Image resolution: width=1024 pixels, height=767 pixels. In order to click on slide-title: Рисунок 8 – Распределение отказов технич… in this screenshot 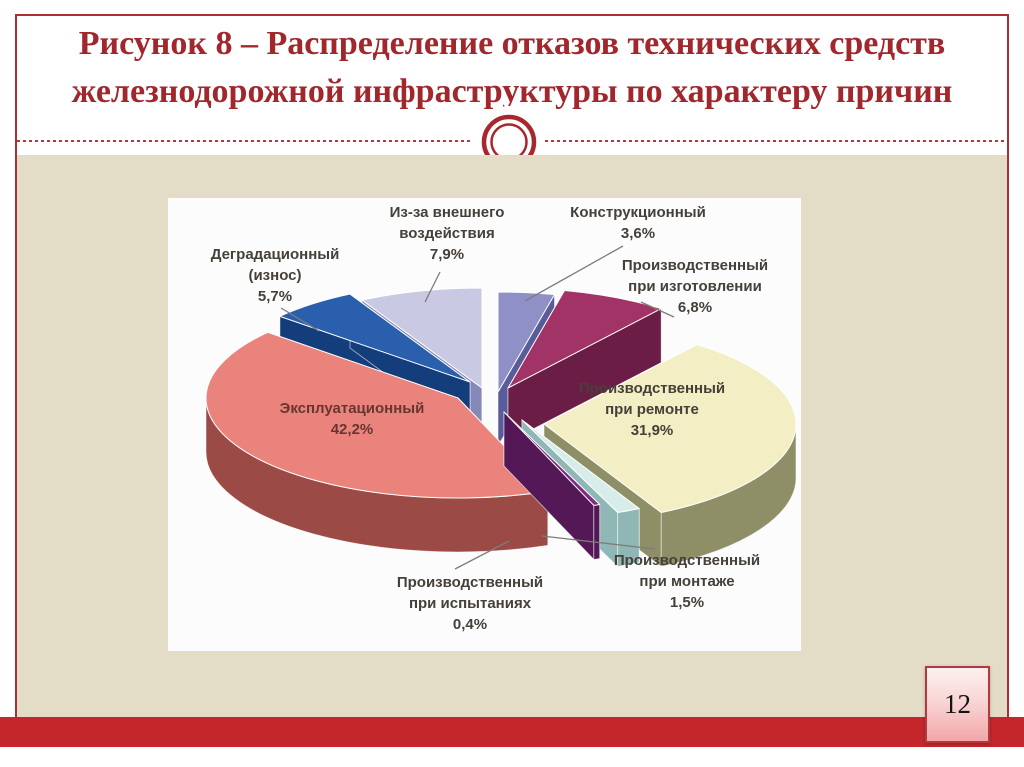, I will do `click(512, 68)`.